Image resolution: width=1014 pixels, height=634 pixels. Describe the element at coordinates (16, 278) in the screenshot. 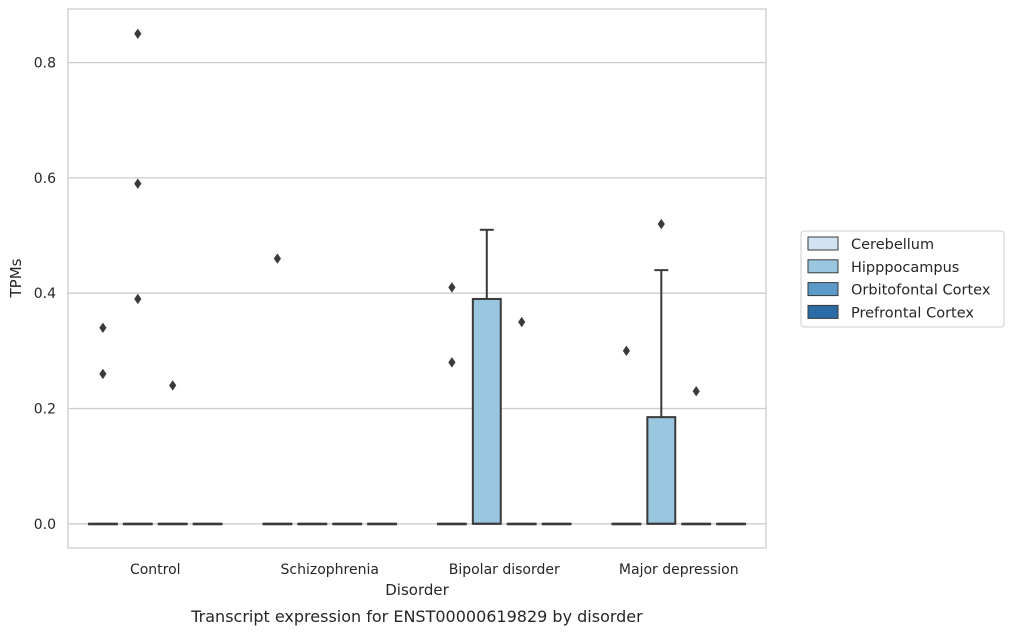

I see `y-axis-label: TPMs` at that location.